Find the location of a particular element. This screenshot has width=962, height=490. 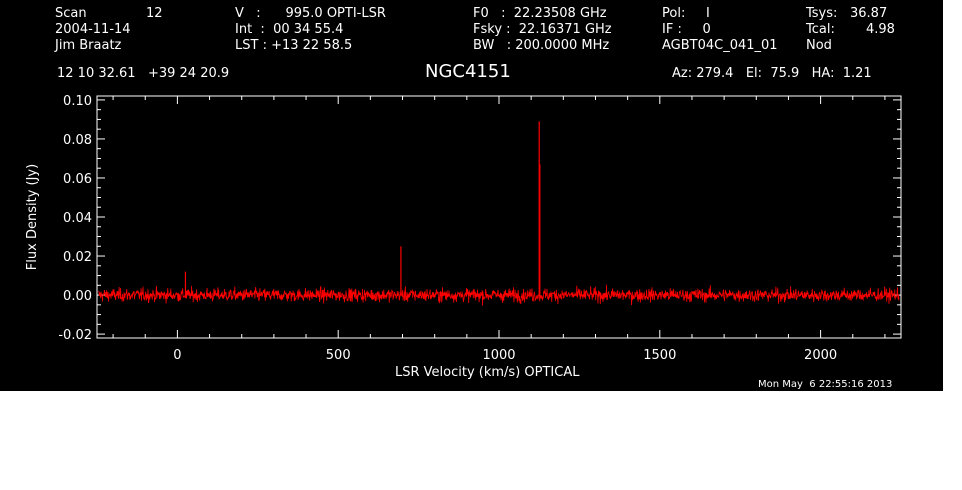

observer: Jim Braatz is located at coordinates (88, 45).